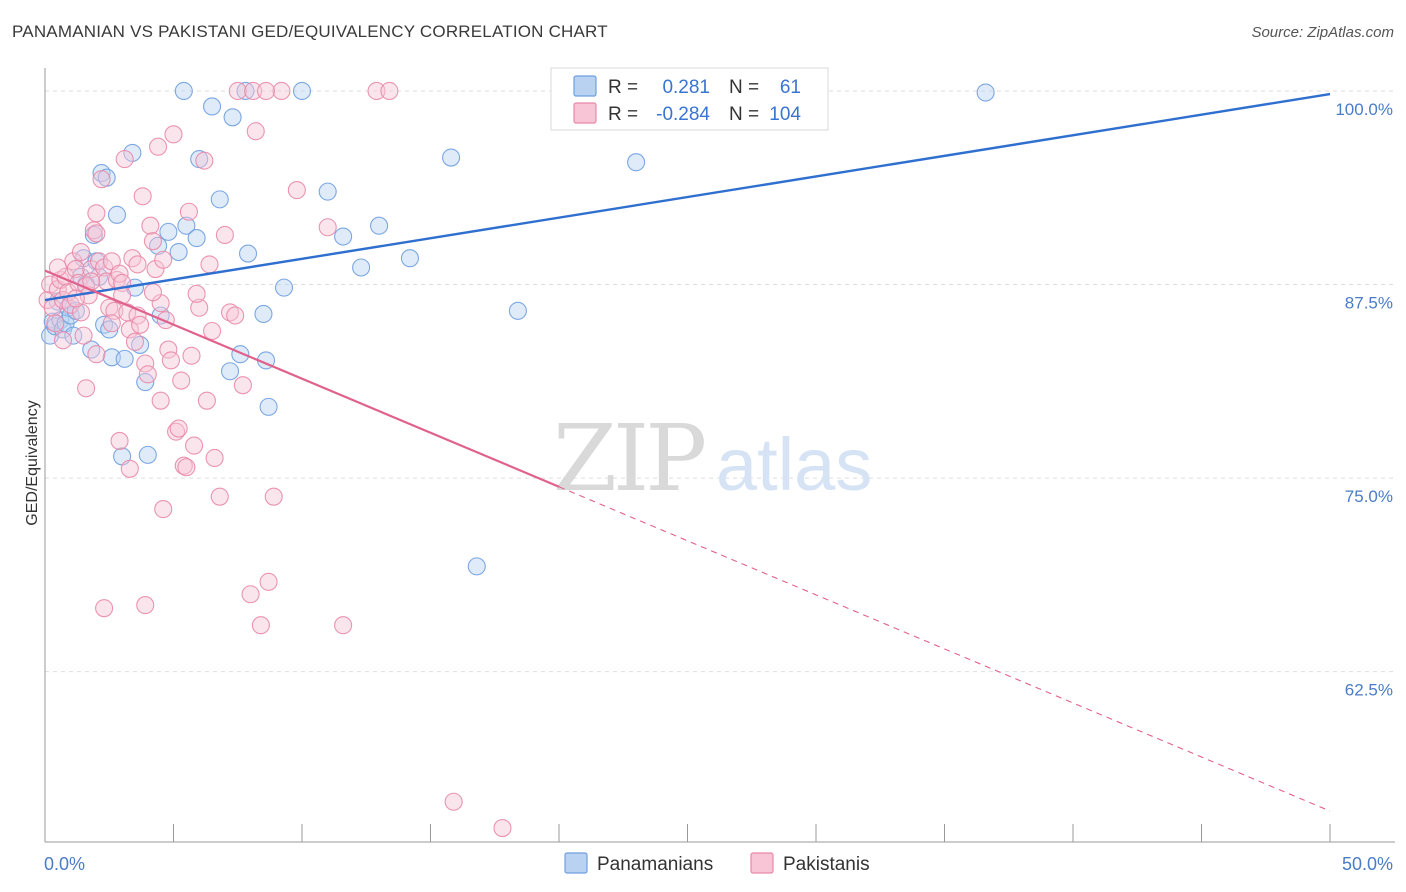  I want to click on series-legend: Panamanians Pakistanis, so click(717, 863).